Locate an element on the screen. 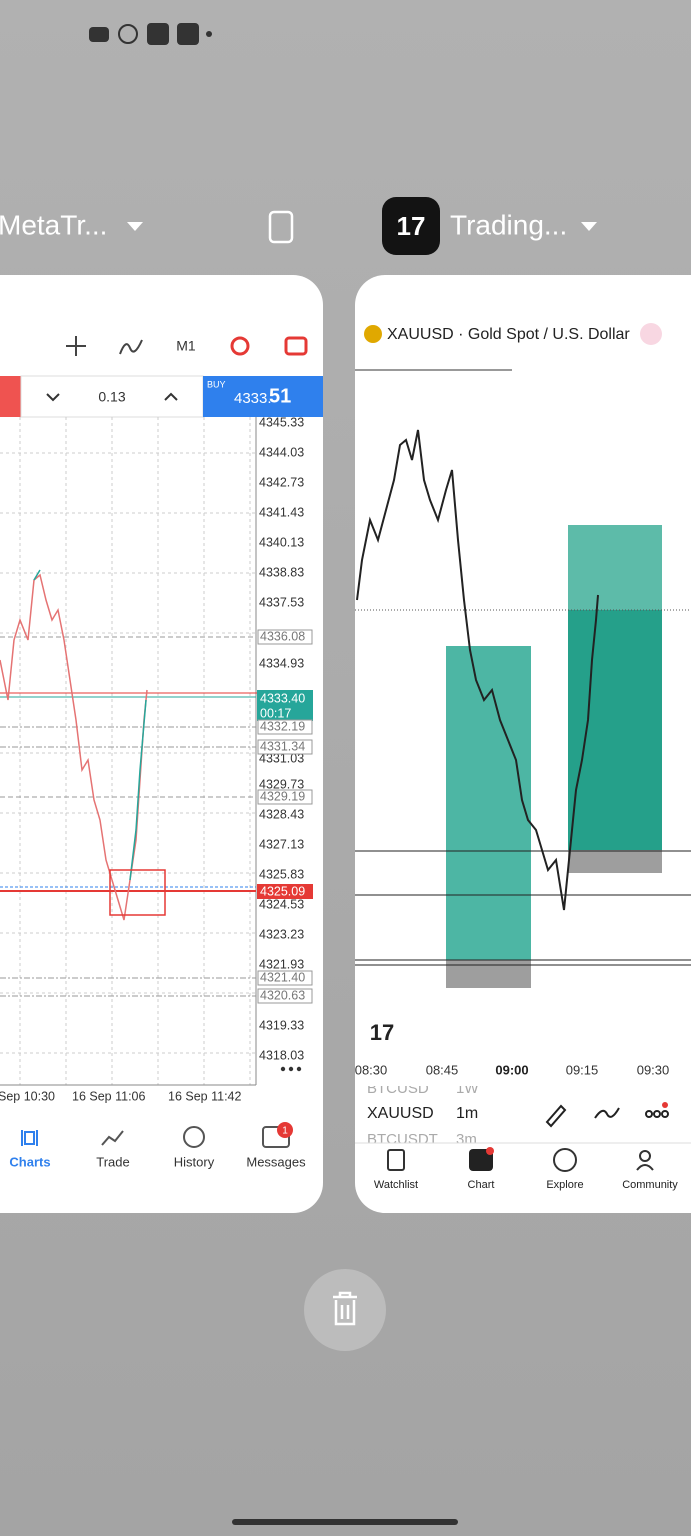 This screenshot has width=691, height=1536. price-label: 4332.19 is located at coordinates (282, 726).